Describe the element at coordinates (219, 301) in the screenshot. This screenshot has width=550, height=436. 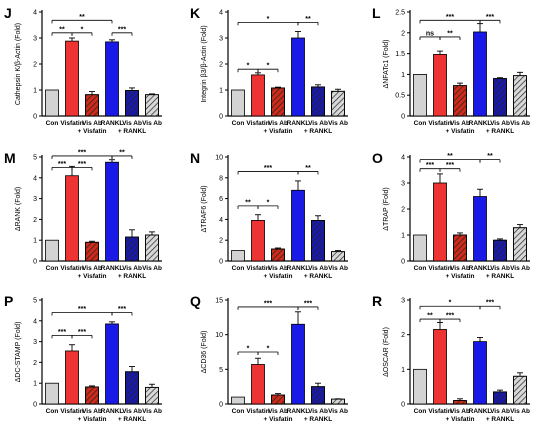
I see `y-tick-label: 15` at that location.